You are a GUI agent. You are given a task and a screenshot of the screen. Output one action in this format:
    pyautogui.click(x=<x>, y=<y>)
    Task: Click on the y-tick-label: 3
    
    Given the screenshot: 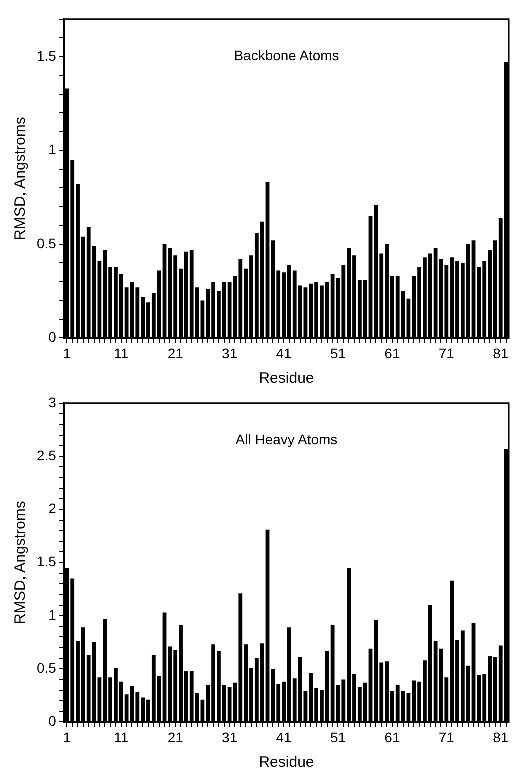 What is the action you would take?
    pyautogui.click(x=52, y=402)
    